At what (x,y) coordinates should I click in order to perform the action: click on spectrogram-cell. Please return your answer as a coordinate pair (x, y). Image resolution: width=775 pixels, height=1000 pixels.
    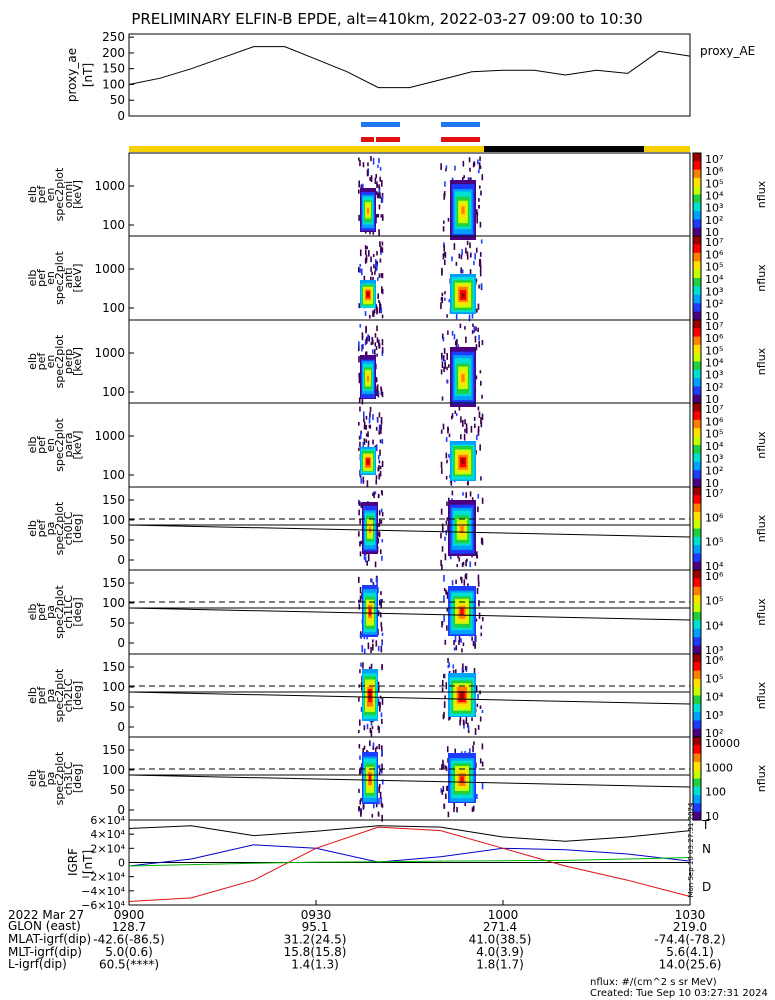
    Looking at the image, I should click on (370, 778).